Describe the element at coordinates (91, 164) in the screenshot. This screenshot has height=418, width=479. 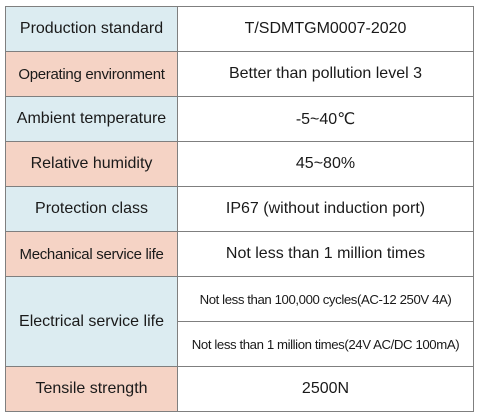
I see `row-label-relative-humidity: Relative humidity` at that location.